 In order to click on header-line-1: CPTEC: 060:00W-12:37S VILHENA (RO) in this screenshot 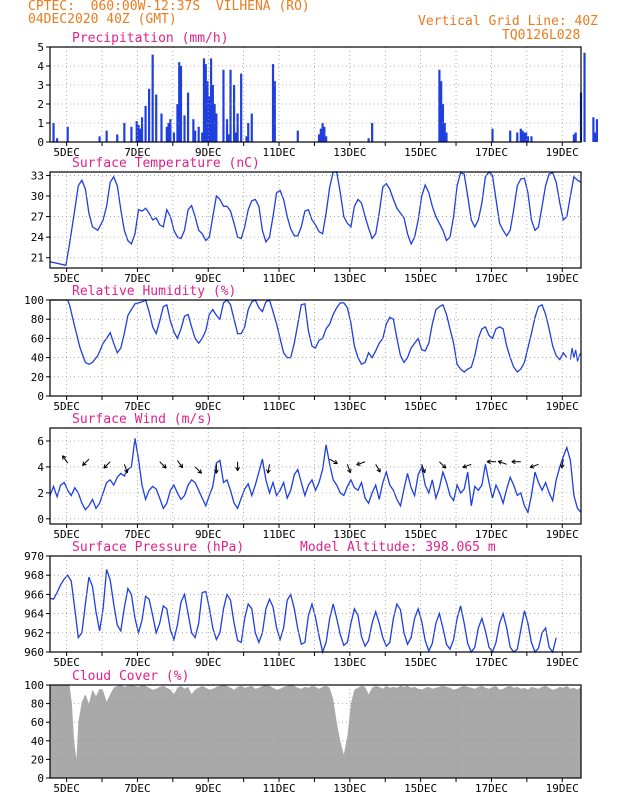, I will do `click(169, 7)`.